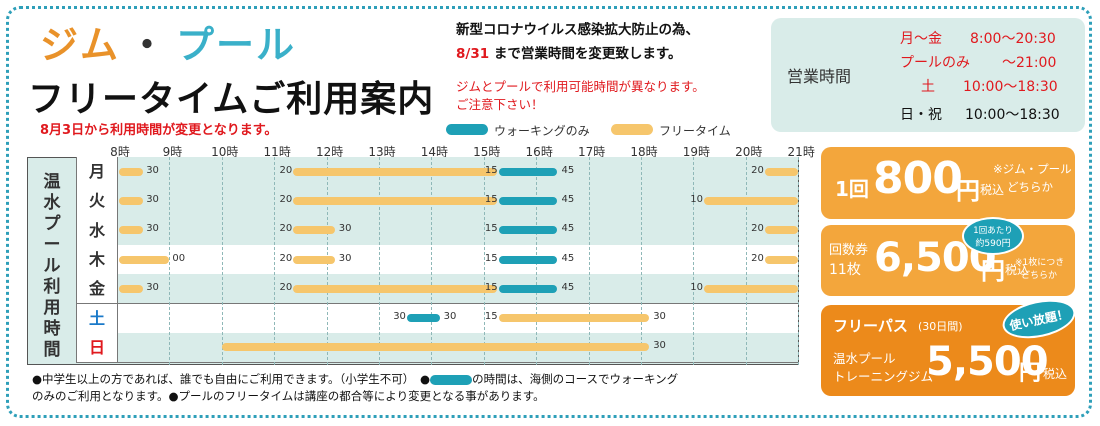  Describe the element at coordinates (120, 152) in the screenshot. I see `hour-label-8: 8時` at that location.